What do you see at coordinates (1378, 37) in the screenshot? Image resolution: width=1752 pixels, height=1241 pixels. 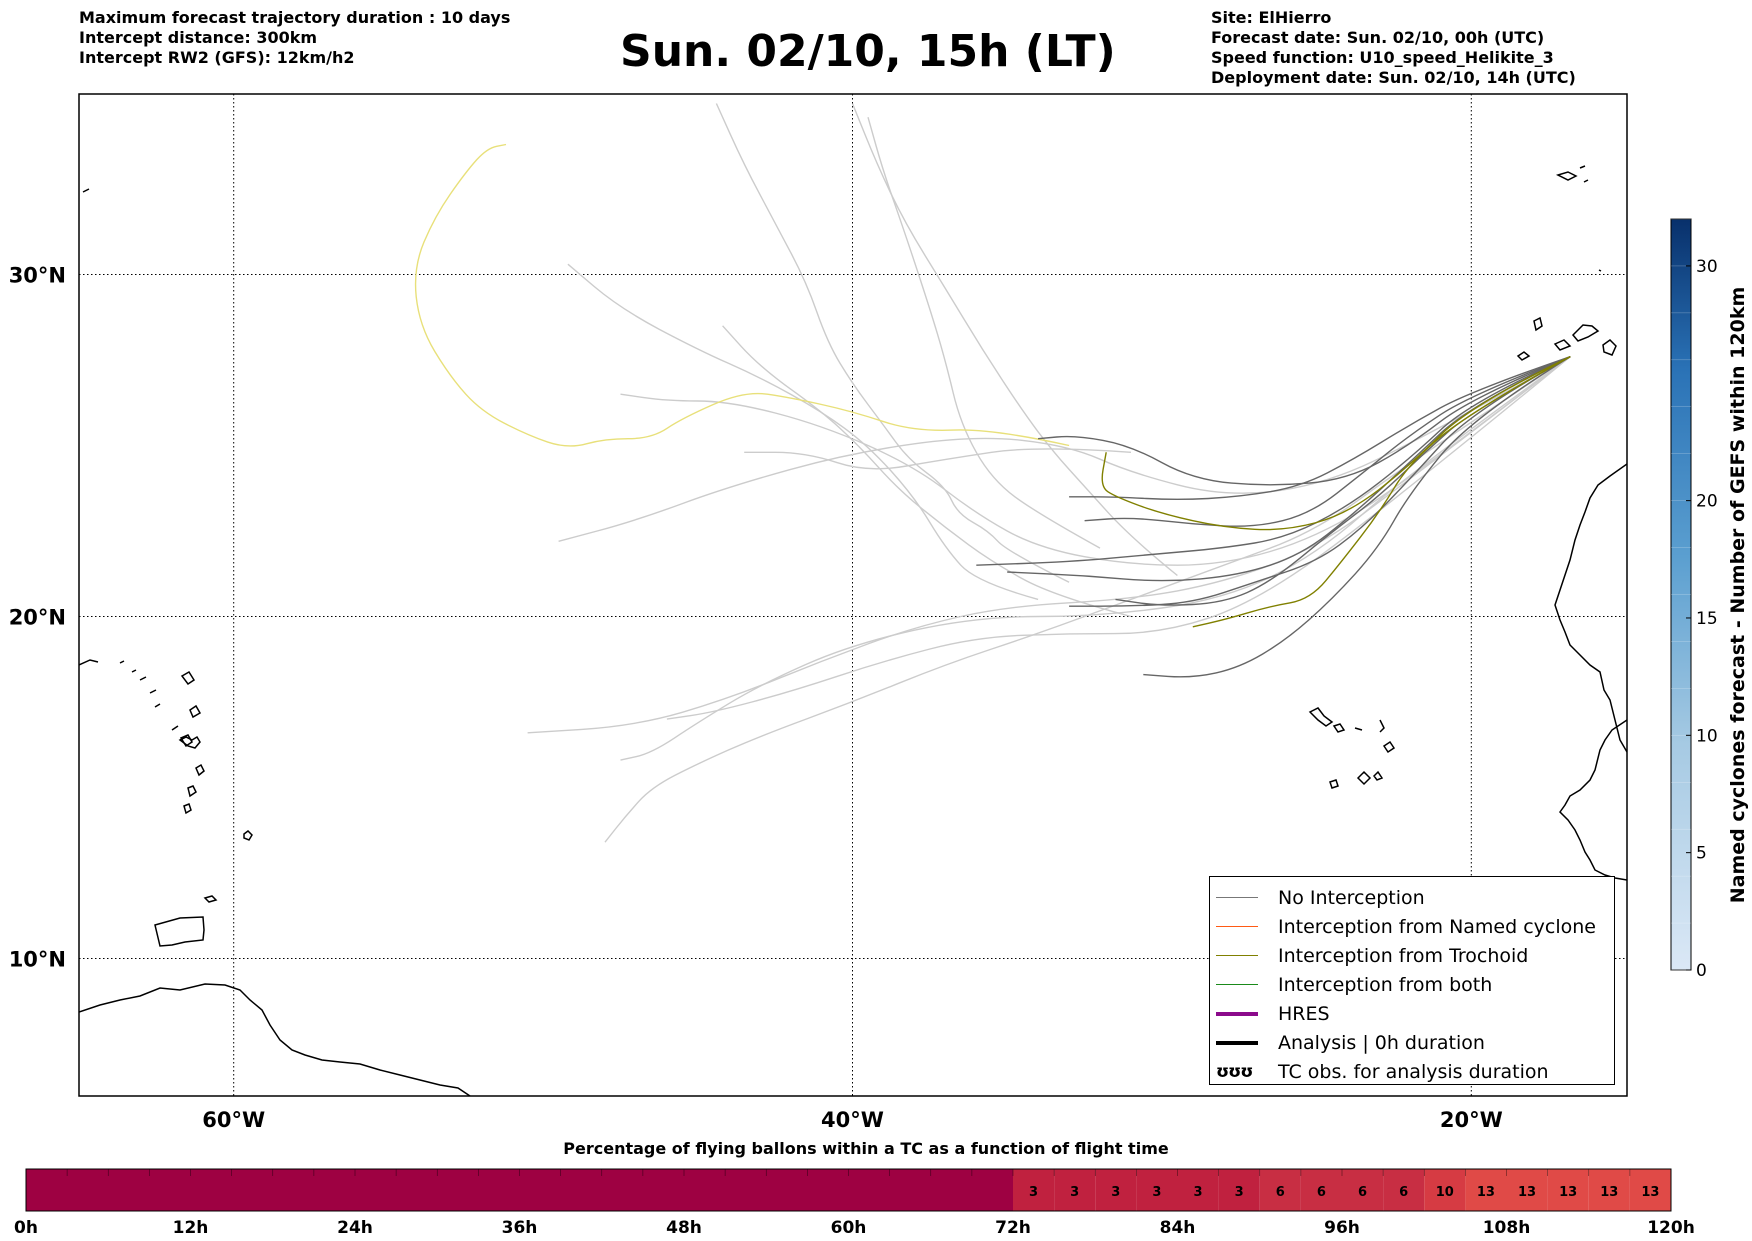 I see `forecast-date-text: Forecast date: Sun. 02/10, 00h (UTC)` at bounding box center [1378, 37].